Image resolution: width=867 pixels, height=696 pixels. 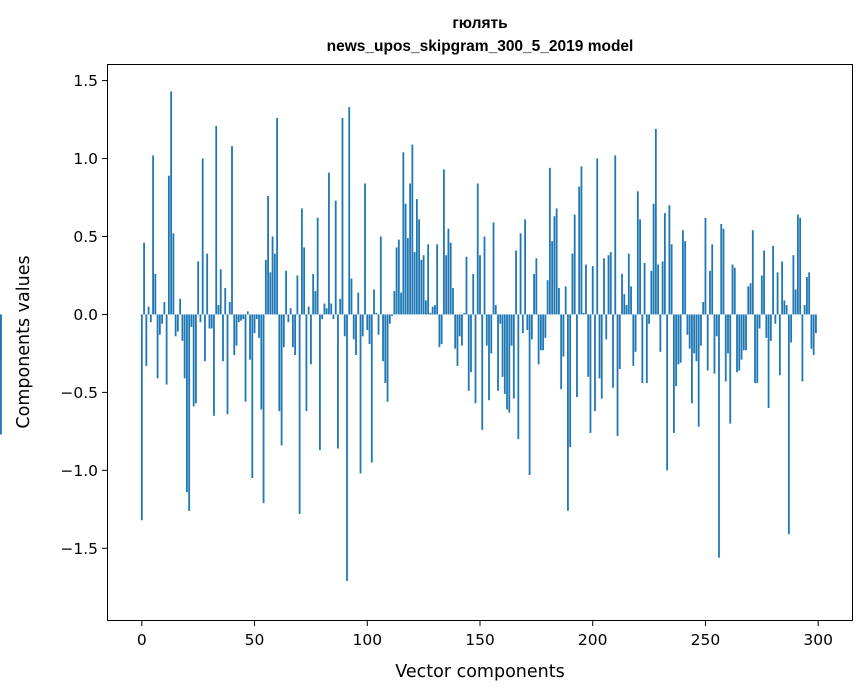 I want to click on x-axis-label: Vector components, so click(x=479, y=672).